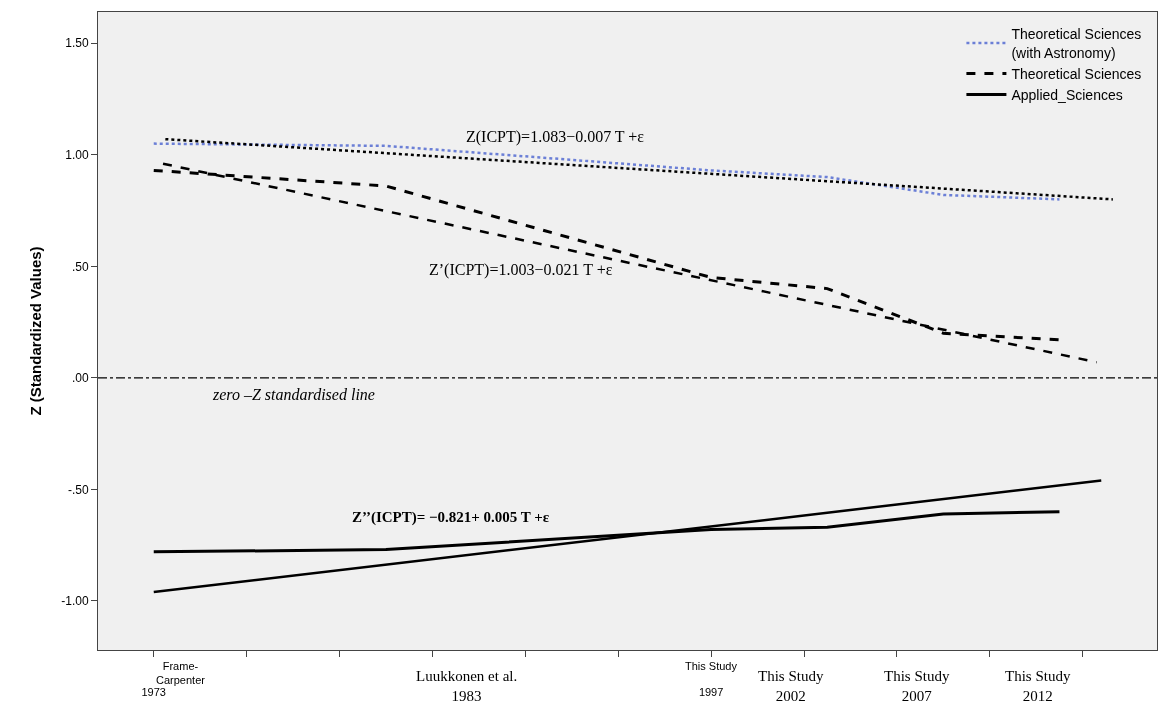 Image resolution: width=1161 pixels, height=705 pixels. I want to click on y-tick-label: .50, so click(80, 266).